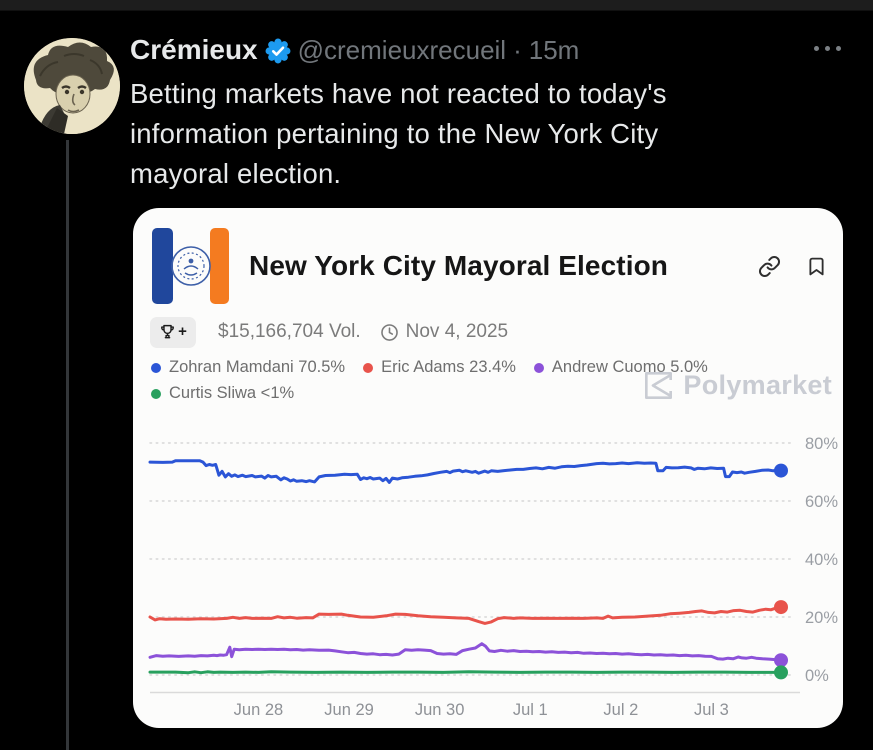  Describe the element at coordinates (448, 367) in the screenshot. I see `legend-label: Eric Adams 23.4%` at that location.